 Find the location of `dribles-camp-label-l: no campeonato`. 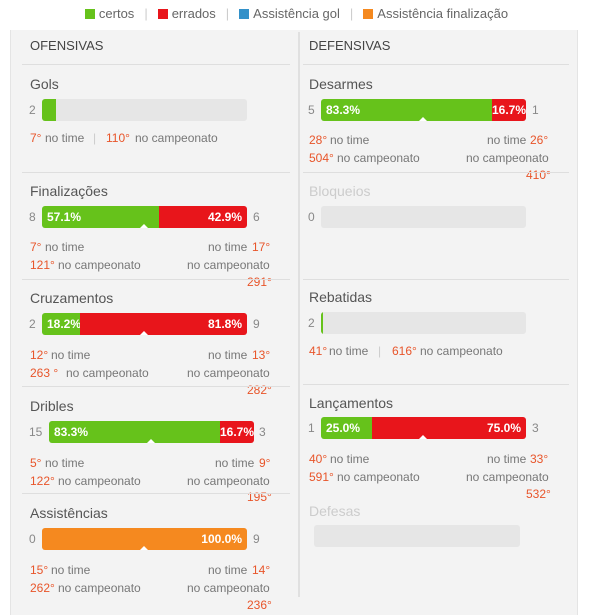

dribles-camp-label-l: no campeonato is located at coordinates (99, 481).